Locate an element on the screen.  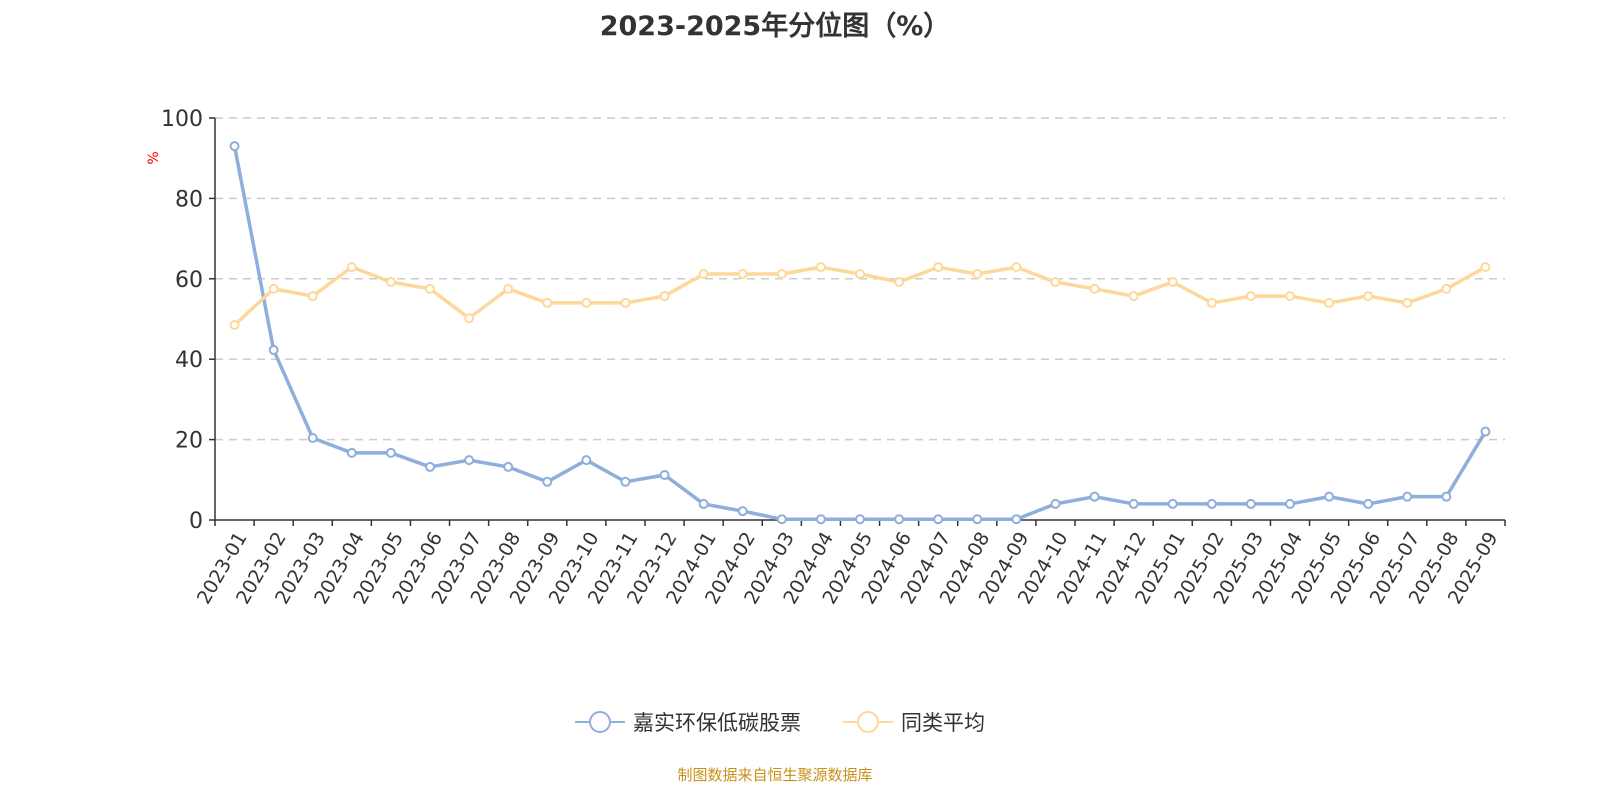
chart-title: 2023-2025年分位图（%） is located at coordinates (775, 26).